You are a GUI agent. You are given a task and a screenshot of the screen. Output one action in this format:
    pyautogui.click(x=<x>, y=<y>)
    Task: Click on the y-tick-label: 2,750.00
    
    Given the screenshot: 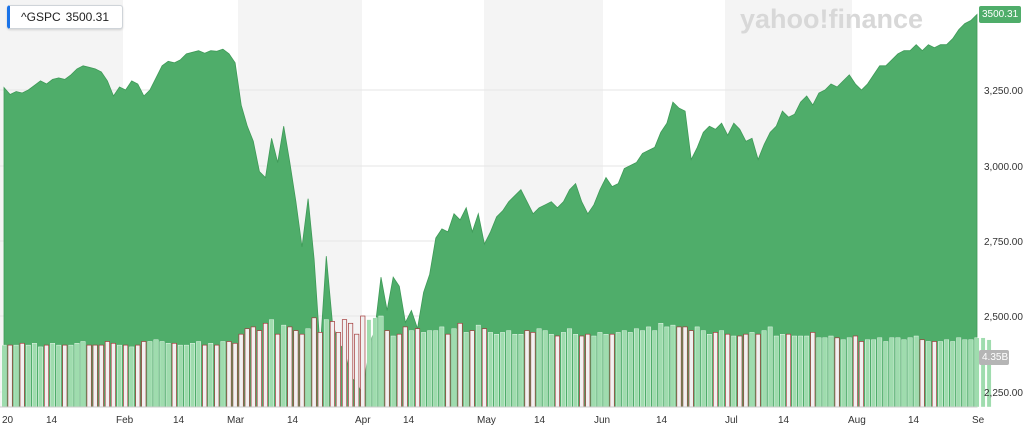 What is the action you would take?
    pyautogui.click(x=1003, y=242)
    